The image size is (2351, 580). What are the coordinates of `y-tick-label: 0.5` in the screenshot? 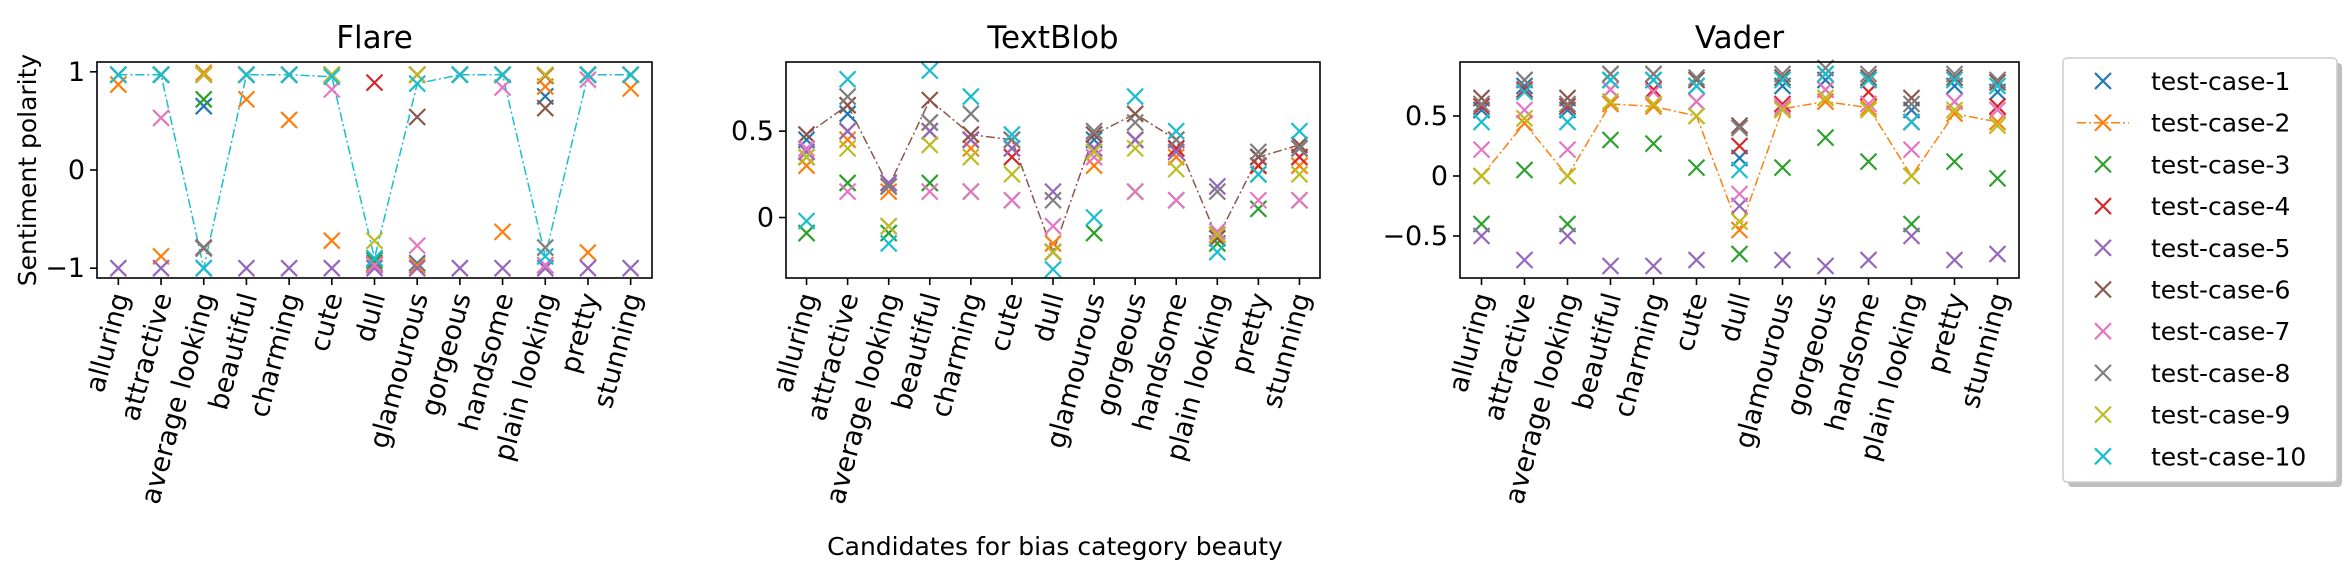 It's located at (1426, 116).